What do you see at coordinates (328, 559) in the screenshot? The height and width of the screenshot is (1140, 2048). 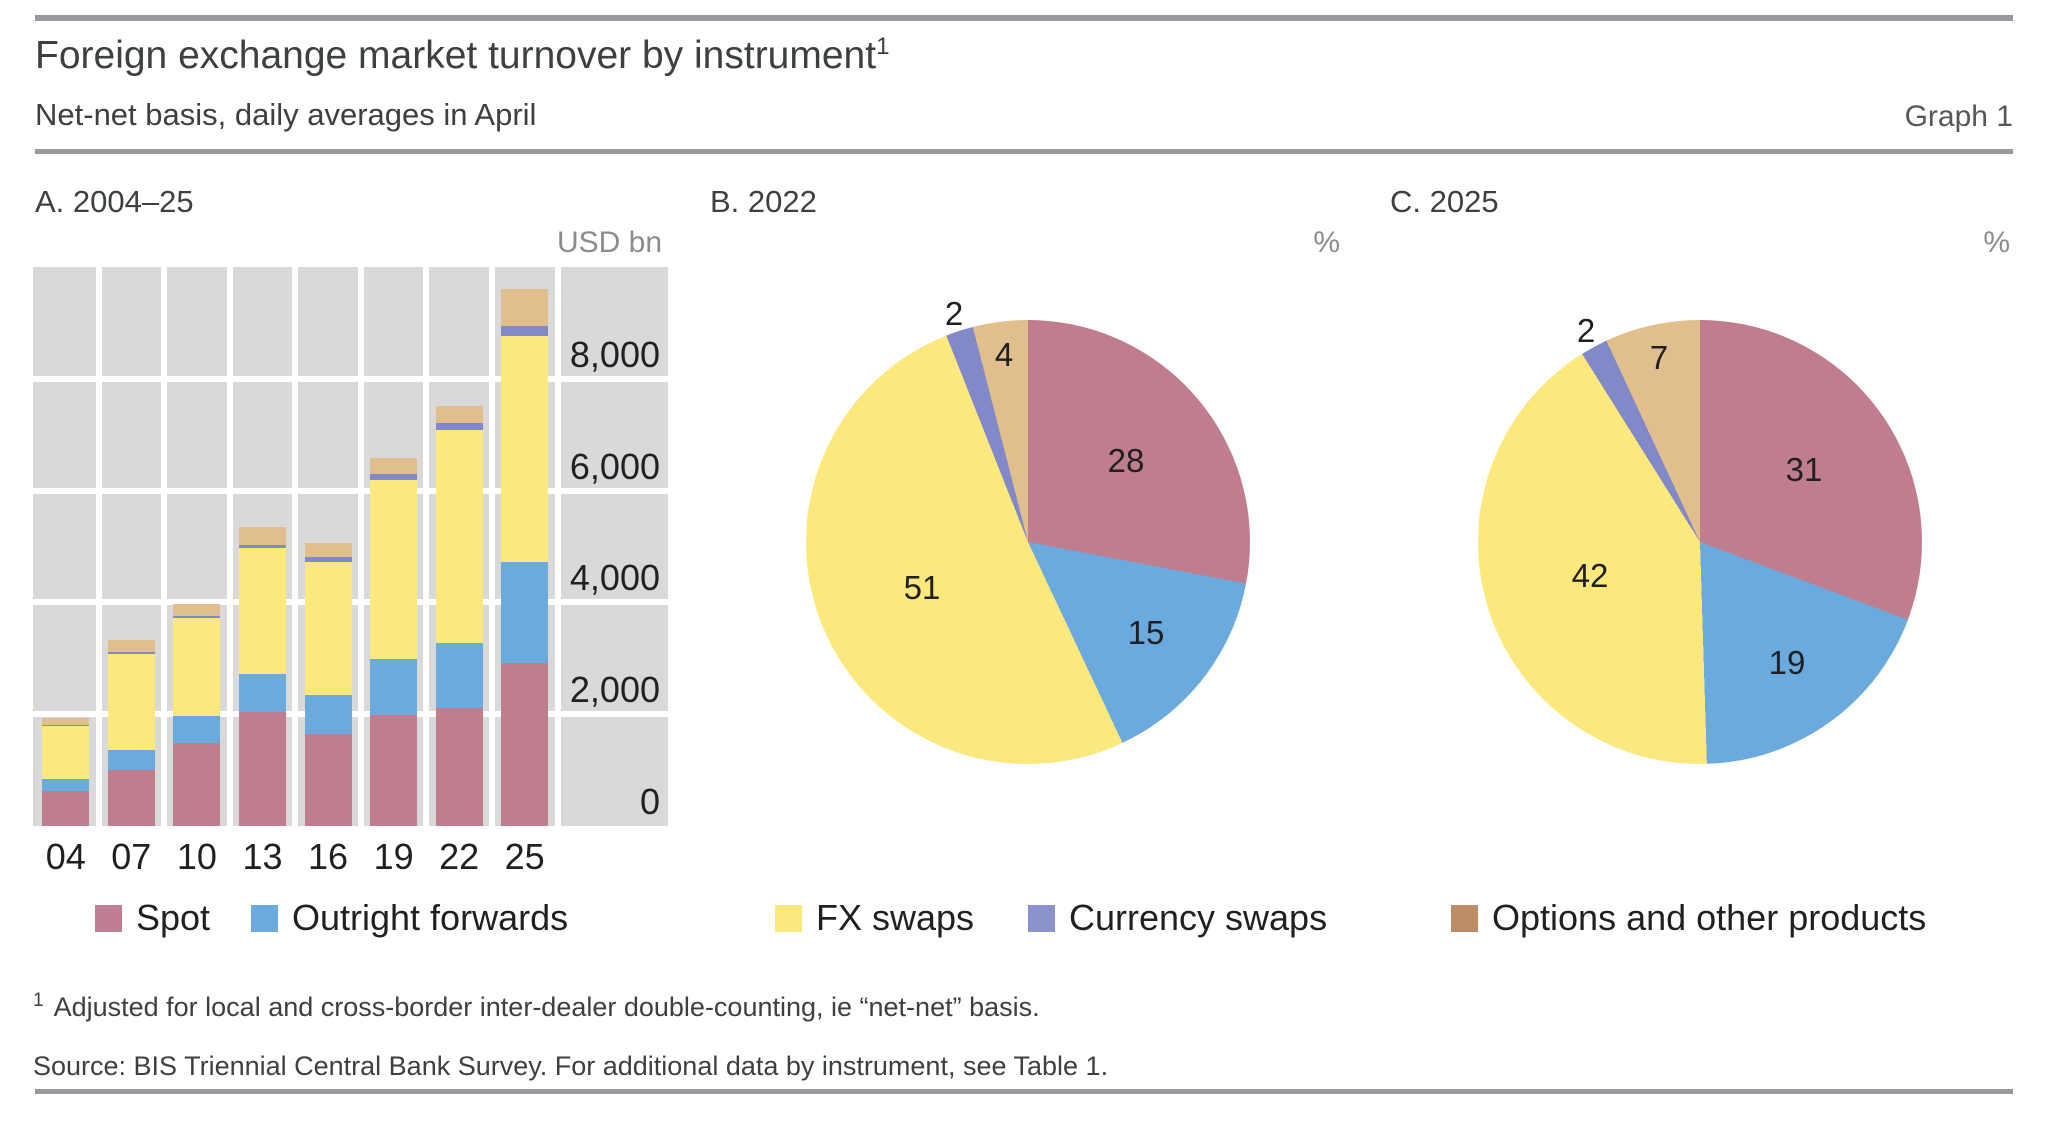 I see `bar-segment-16-currency-swaps` at bounding box center [328, 559].